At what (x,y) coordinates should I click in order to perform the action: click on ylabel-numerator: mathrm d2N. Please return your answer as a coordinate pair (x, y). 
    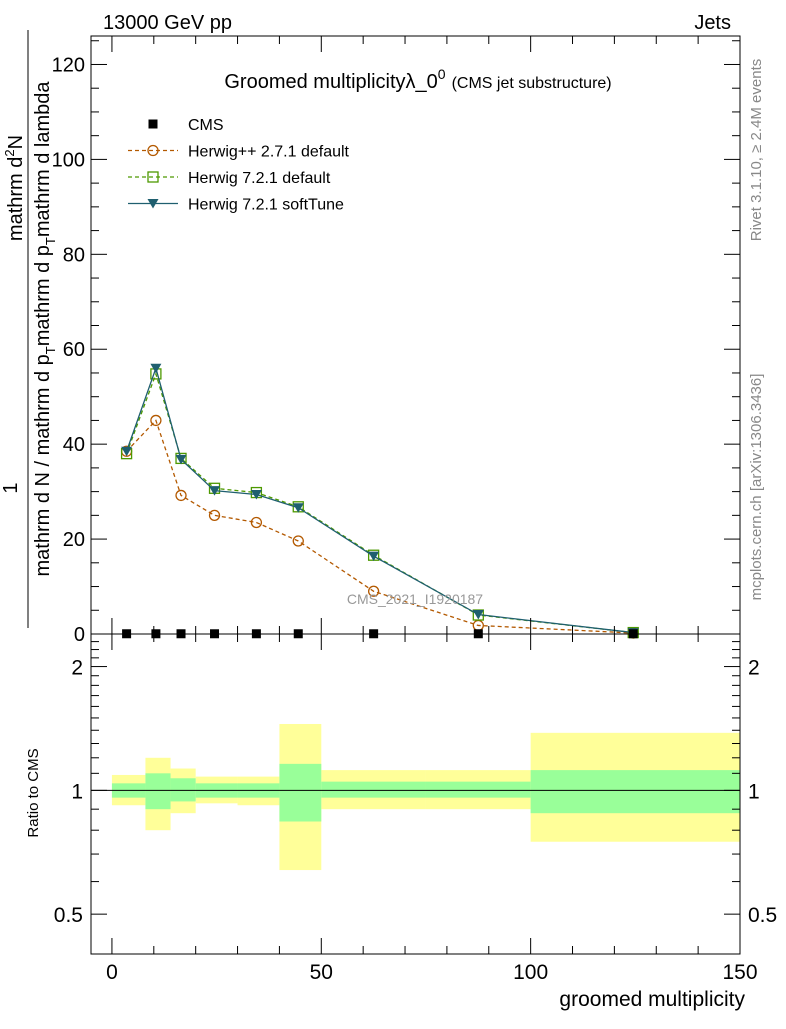
    Looking at the image, I should click on (14, 188).